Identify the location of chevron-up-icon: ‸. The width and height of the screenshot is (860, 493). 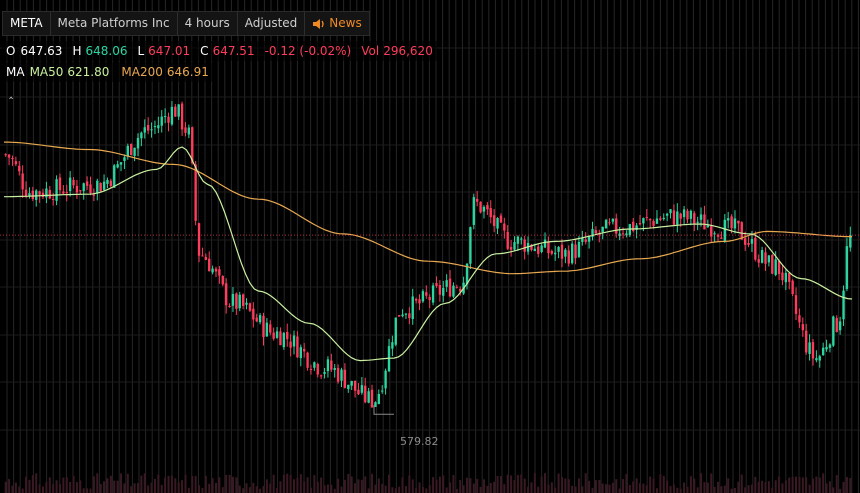
(11, 92).